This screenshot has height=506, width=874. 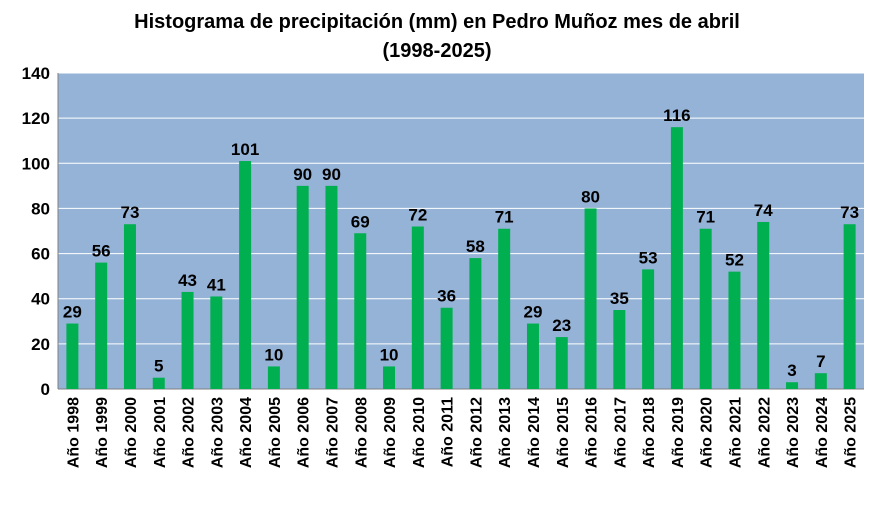 I want to click on x-tick-label: Año 2003, so click(x=217, y=432).